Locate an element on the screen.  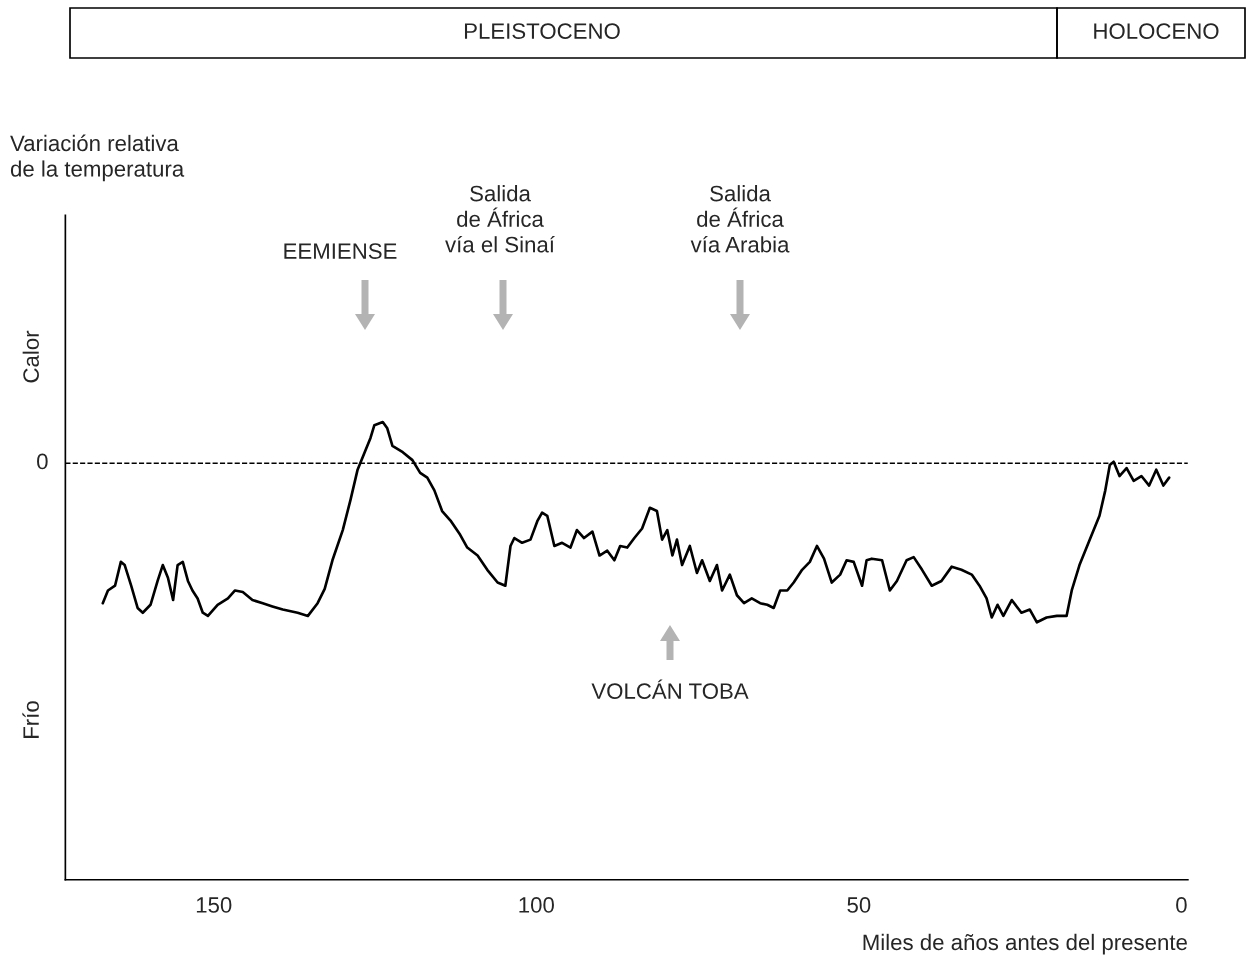
text: Salida de África vía el Sinaí is located at coordinates (500, 219).